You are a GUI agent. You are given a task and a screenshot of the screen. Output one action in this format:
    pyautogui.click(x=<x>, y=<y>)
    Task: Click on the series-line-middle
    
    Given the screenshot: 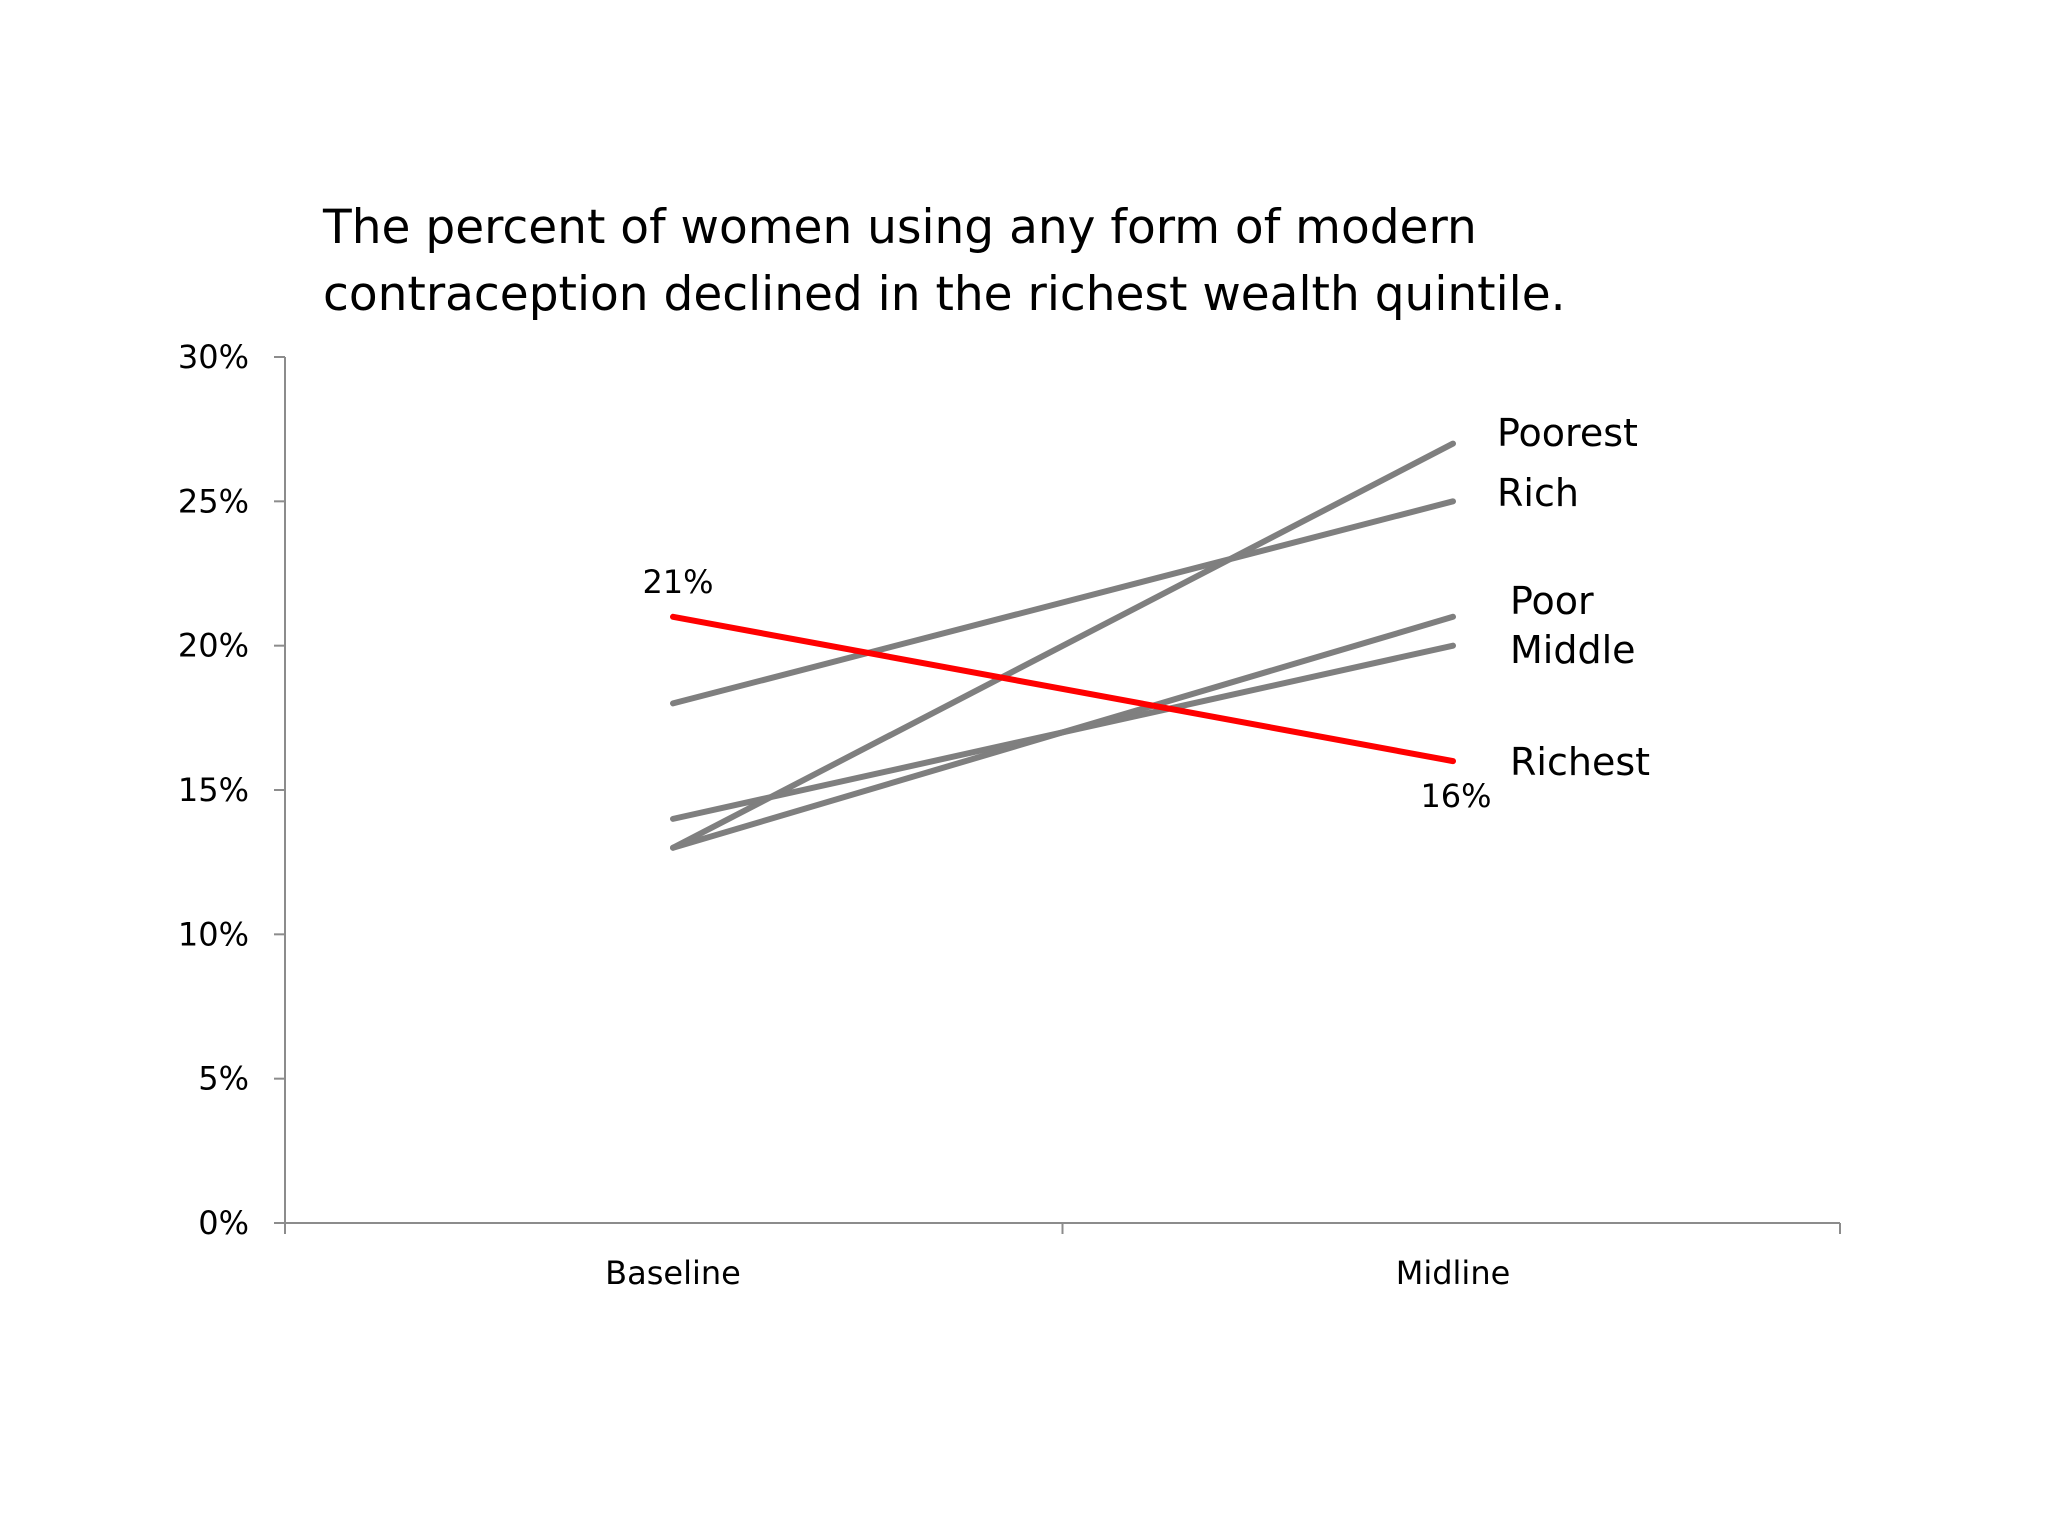 What is the action you would take?
    pyautogui.click(x=1063, y=732)
    